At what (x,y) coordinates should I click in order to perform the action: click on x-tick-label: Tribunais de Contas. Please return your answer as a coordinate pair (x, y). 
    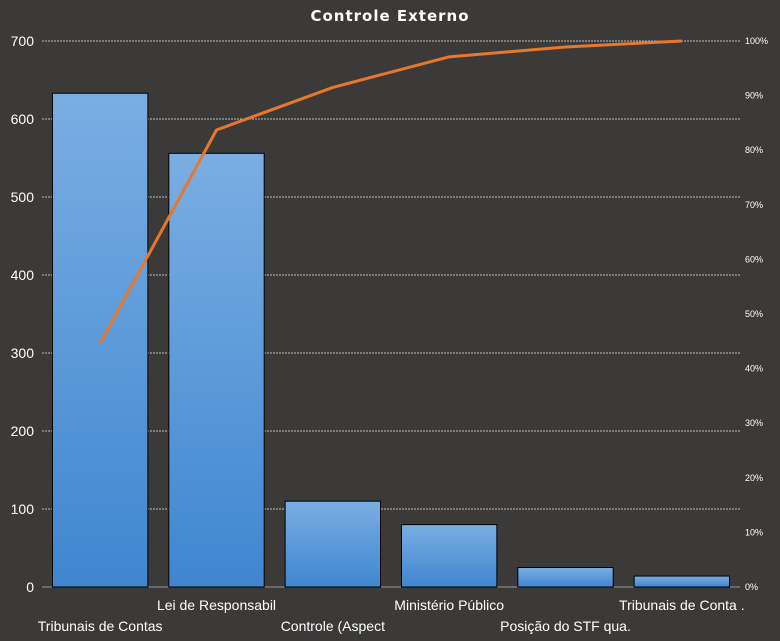
    Looking at the image, I should click on (100, 626).